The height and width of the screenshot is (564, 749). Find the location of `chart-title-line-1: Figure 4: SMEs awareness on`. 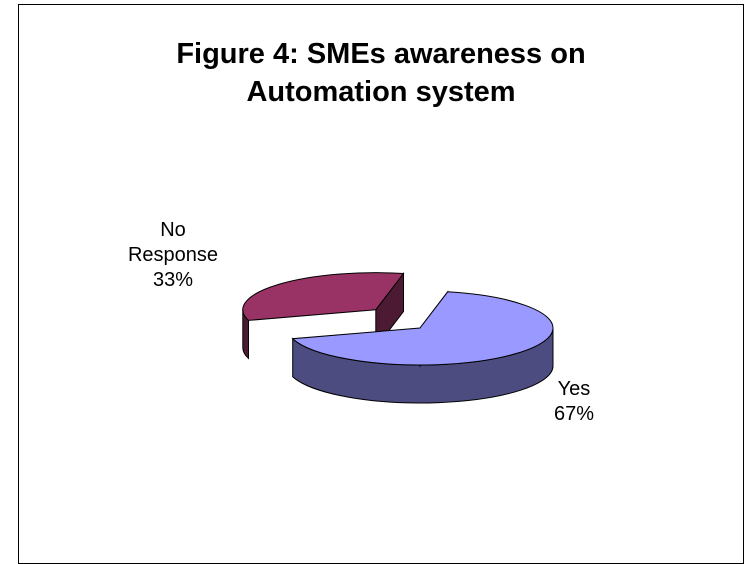

chart-title-line-1: Figure 4: SMEs awareness on is located at coordinates (381, 54).